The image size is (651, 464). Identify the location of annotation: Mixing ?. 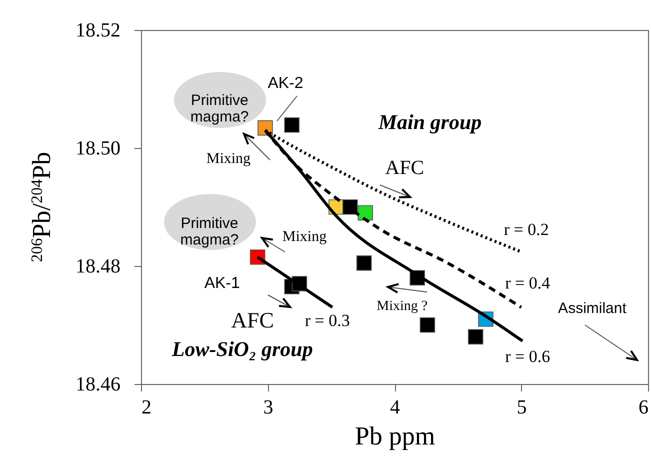
(402, 306).